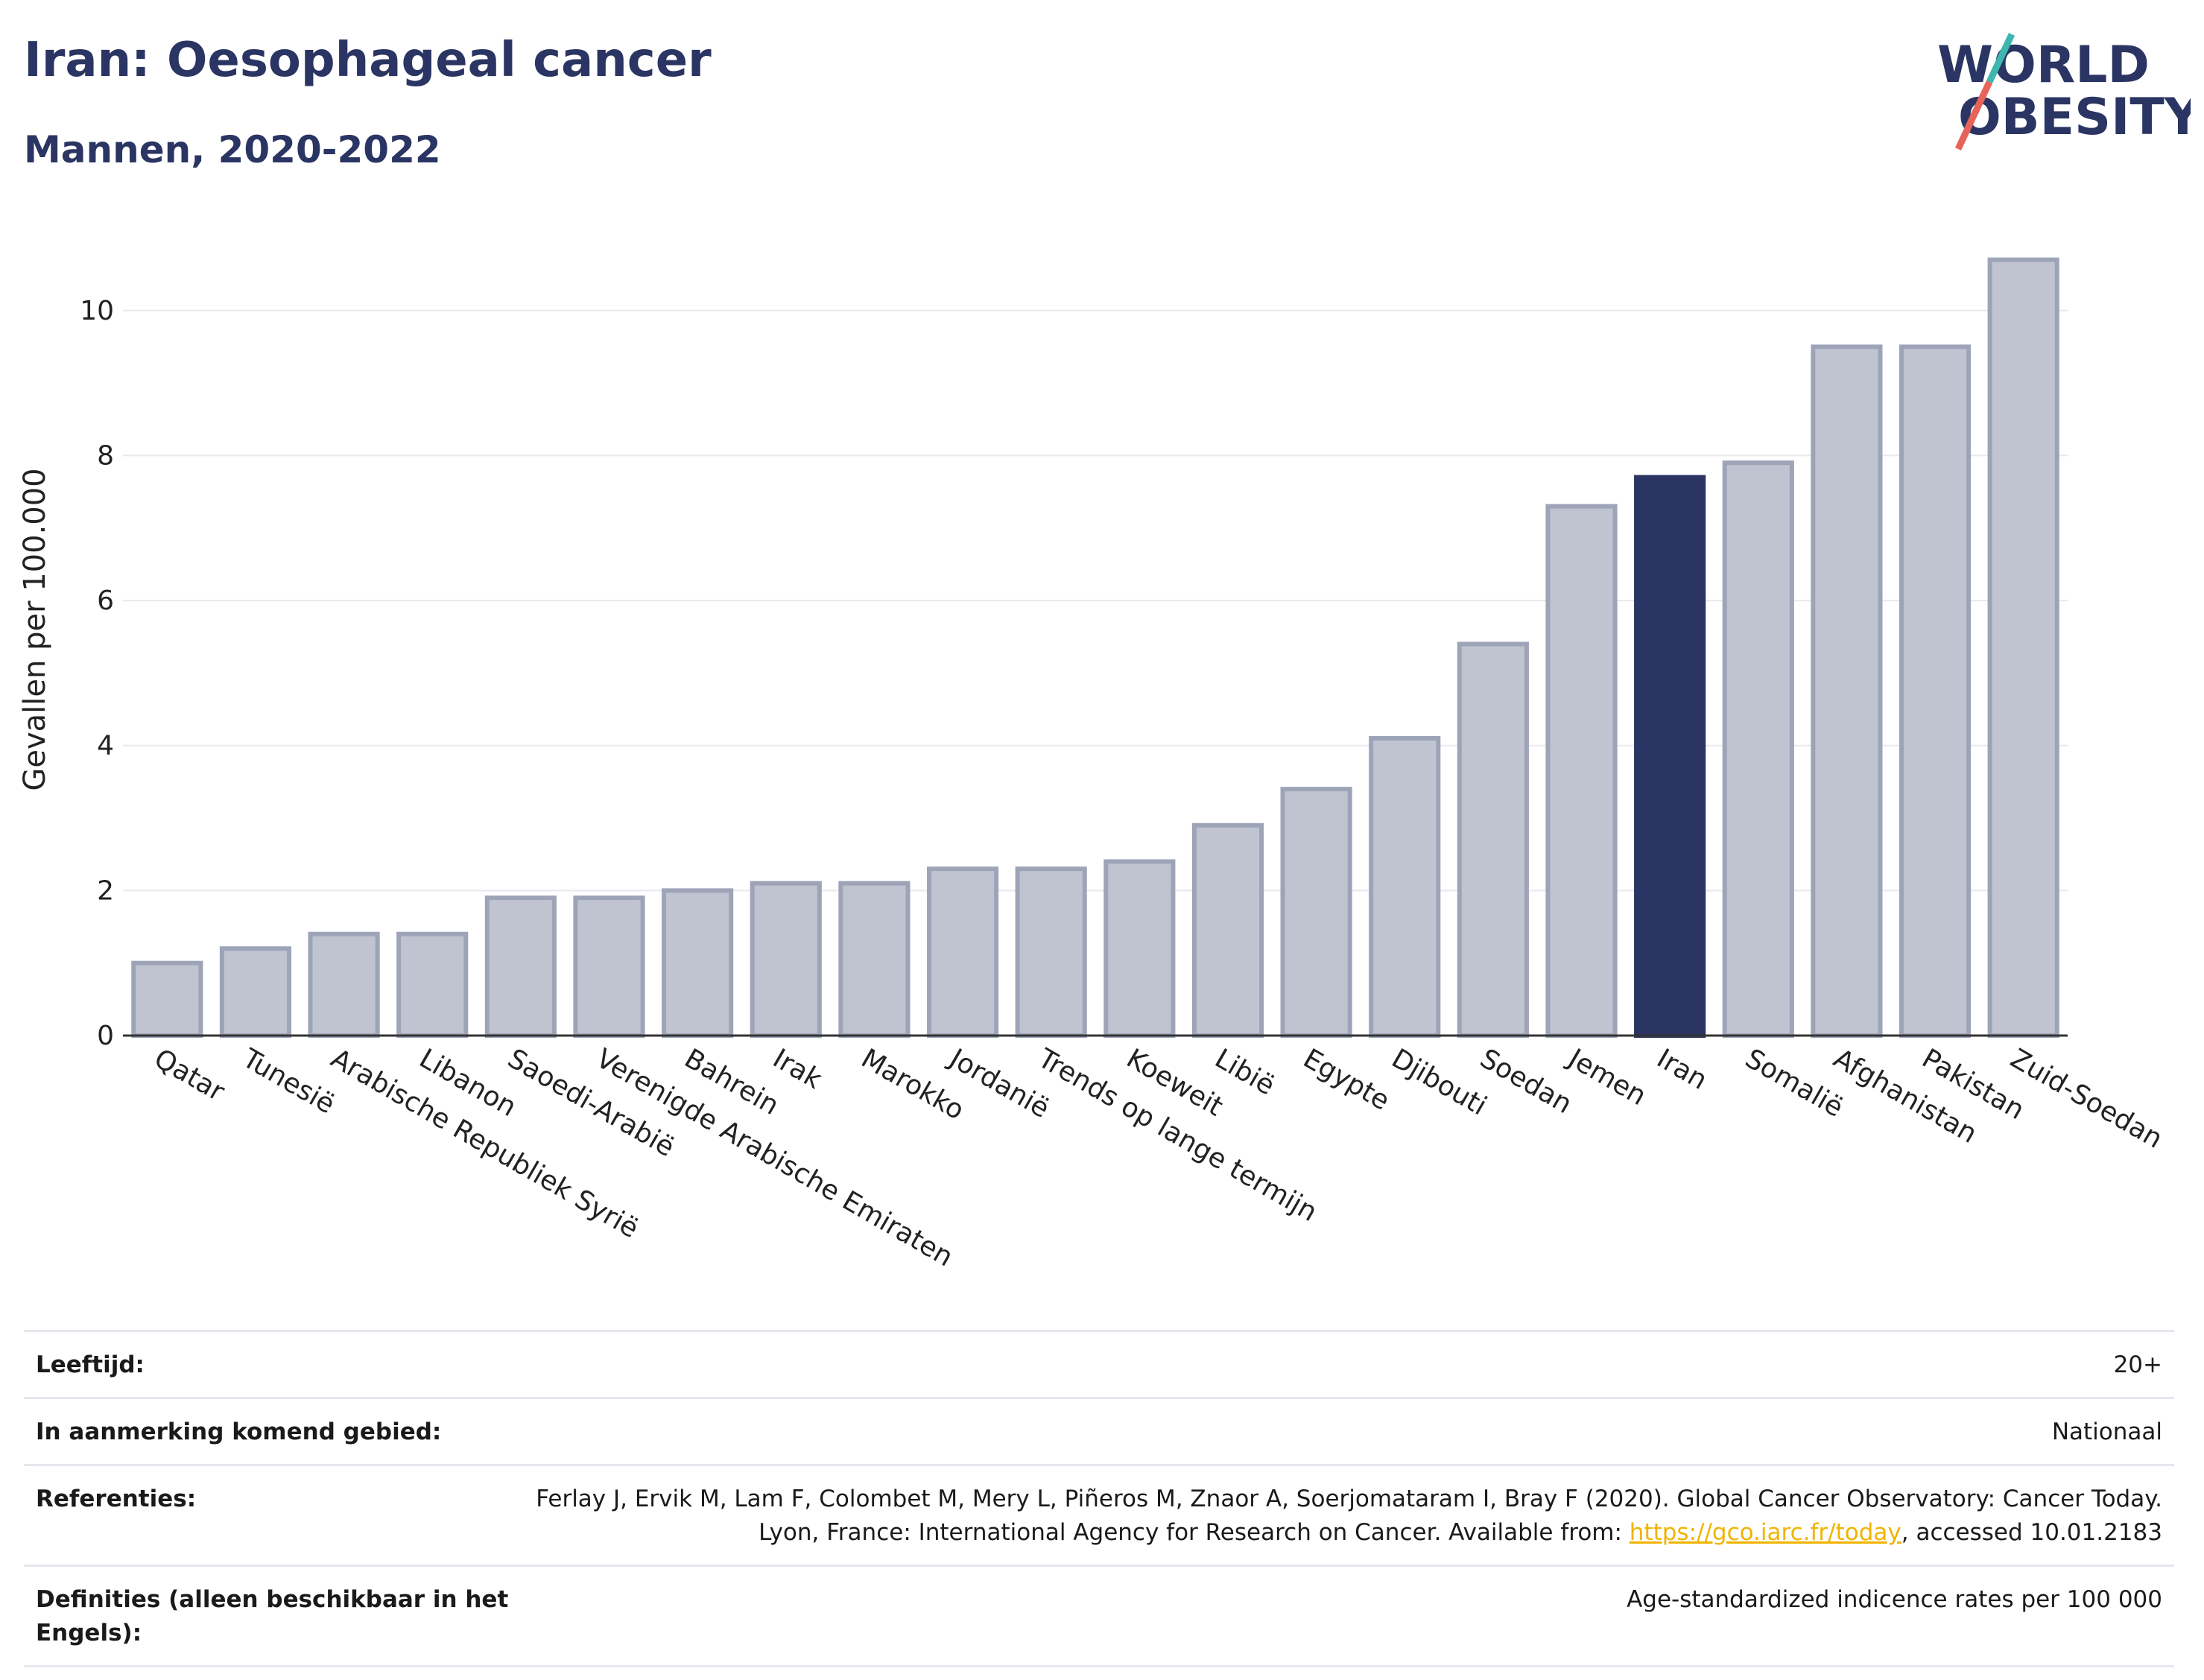 The height and width of the screenshot is (1680, 2204). Describe the element at coordinates (1606, 1077) in the screenshot. I see `x-tick-label: Jemen` at that location.